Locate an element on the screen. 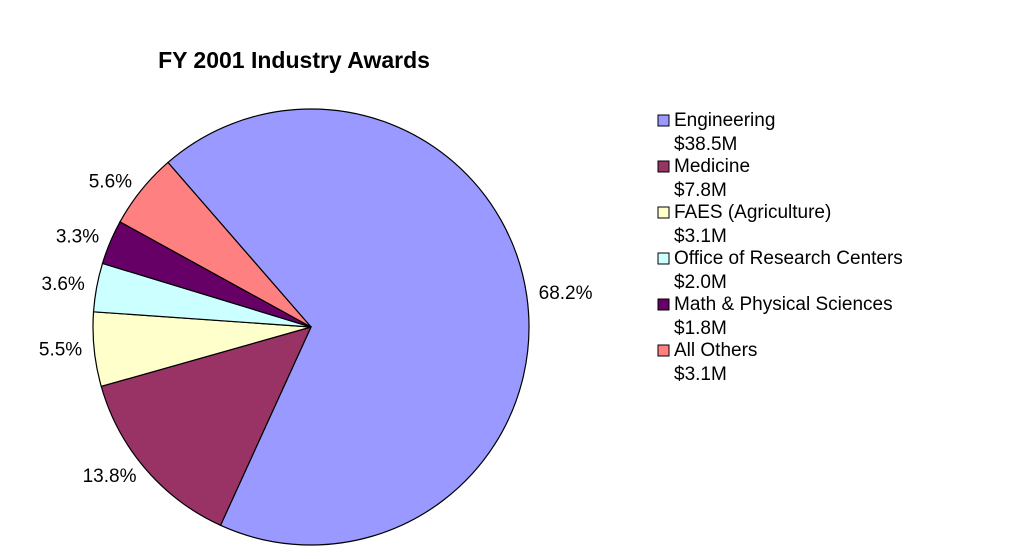 This screenshot has height=559, width=1026. legend-label: FAES (Agriculture) is located at coordinates (752, 212).